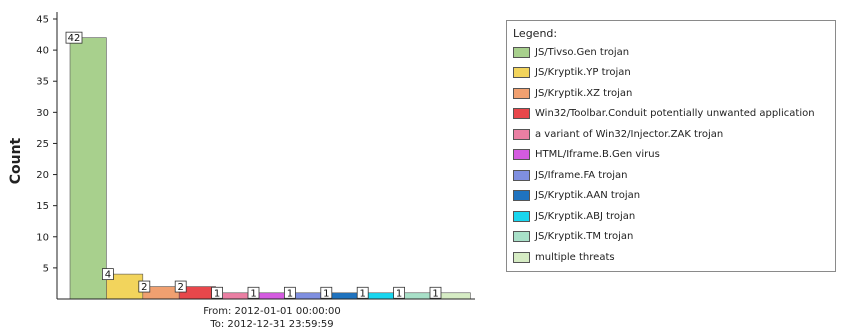 The width and height of the screenshot is (842, 330). I want to click on y-tick-label: 5, so click(46, 268).